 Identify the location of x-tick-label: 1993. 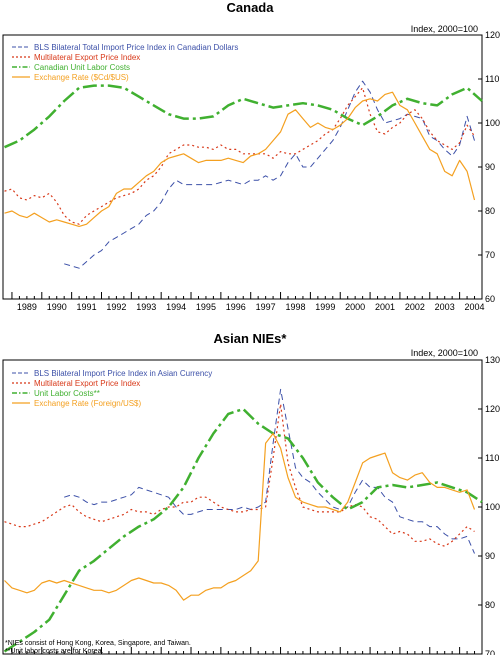
(146, 307).